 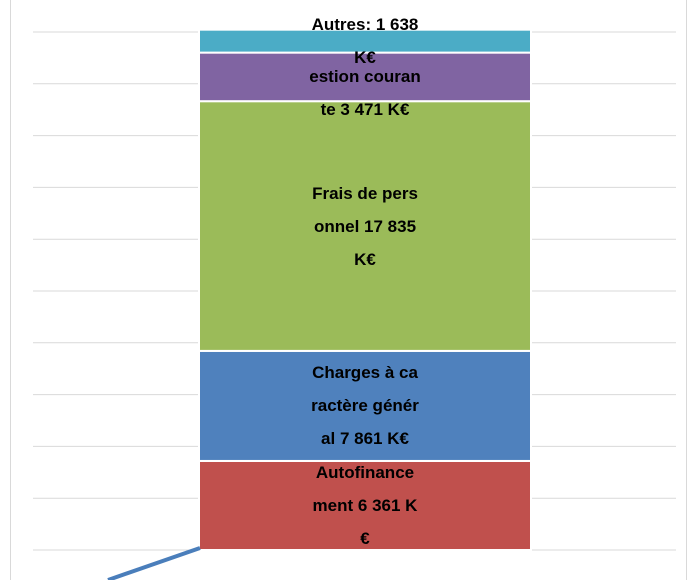 I want to click on segment-label-box: Frais de personnel 17 835 K€, so click(x=365, y=226).